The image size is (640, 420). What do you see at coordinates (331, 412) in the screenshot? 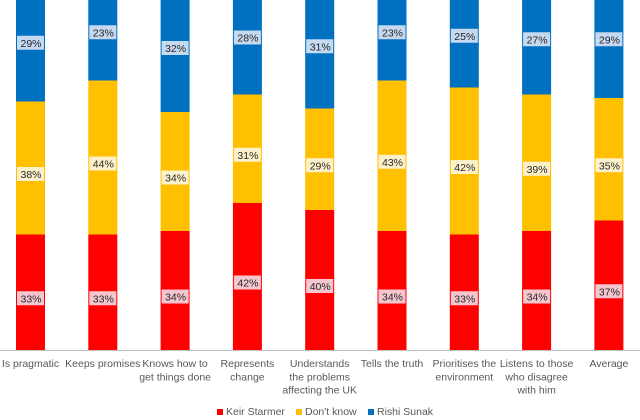
I see `legend-label: Don't know` at bounding box center [331, 412].